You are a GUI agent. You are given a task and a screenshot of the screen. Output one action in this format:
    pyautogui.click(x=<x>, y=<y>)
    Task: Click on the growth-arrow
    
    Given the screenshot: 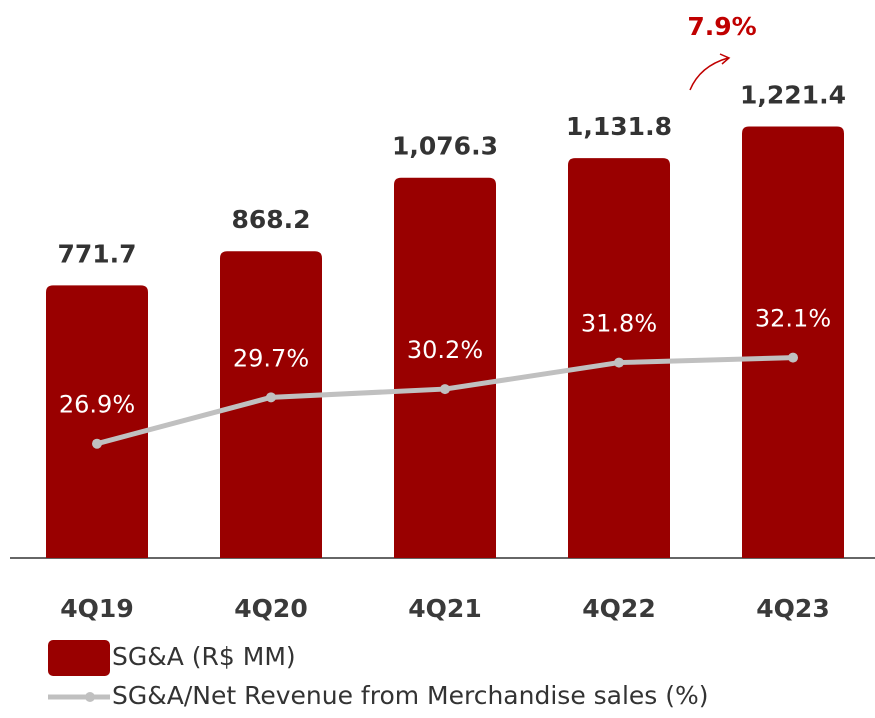 What is the action you would take?
    pyautogui.click(x=709, y=74)
    